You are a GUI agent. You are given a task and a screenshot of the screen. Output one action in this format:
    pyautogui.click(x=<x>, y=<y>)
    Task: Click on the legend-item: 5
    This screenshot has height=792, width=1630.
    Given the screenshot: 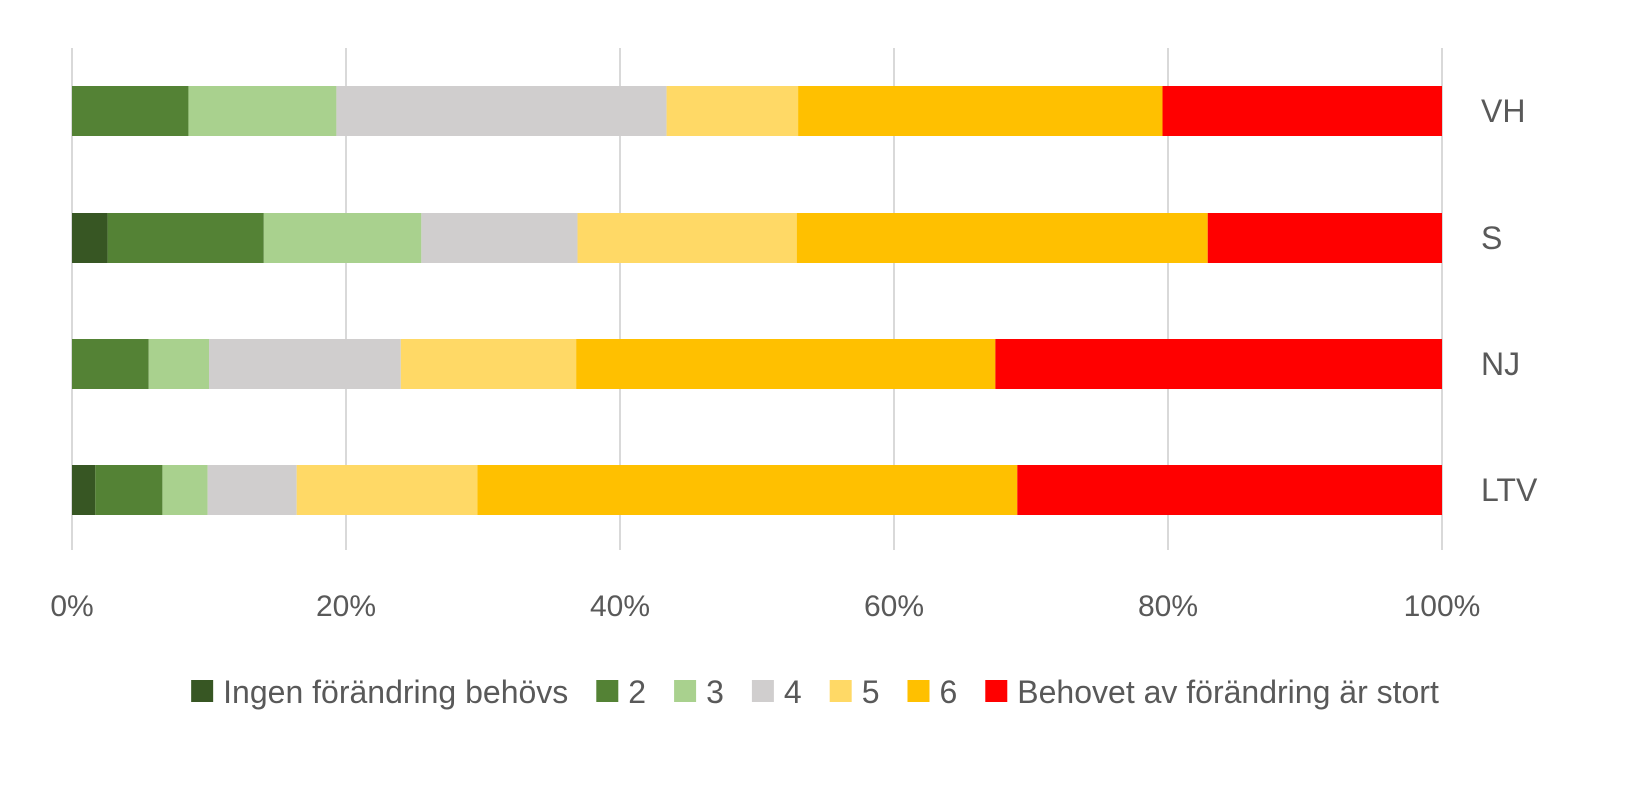 What is the action you would take?
    pyautogui.click(x=854, y=692)
    